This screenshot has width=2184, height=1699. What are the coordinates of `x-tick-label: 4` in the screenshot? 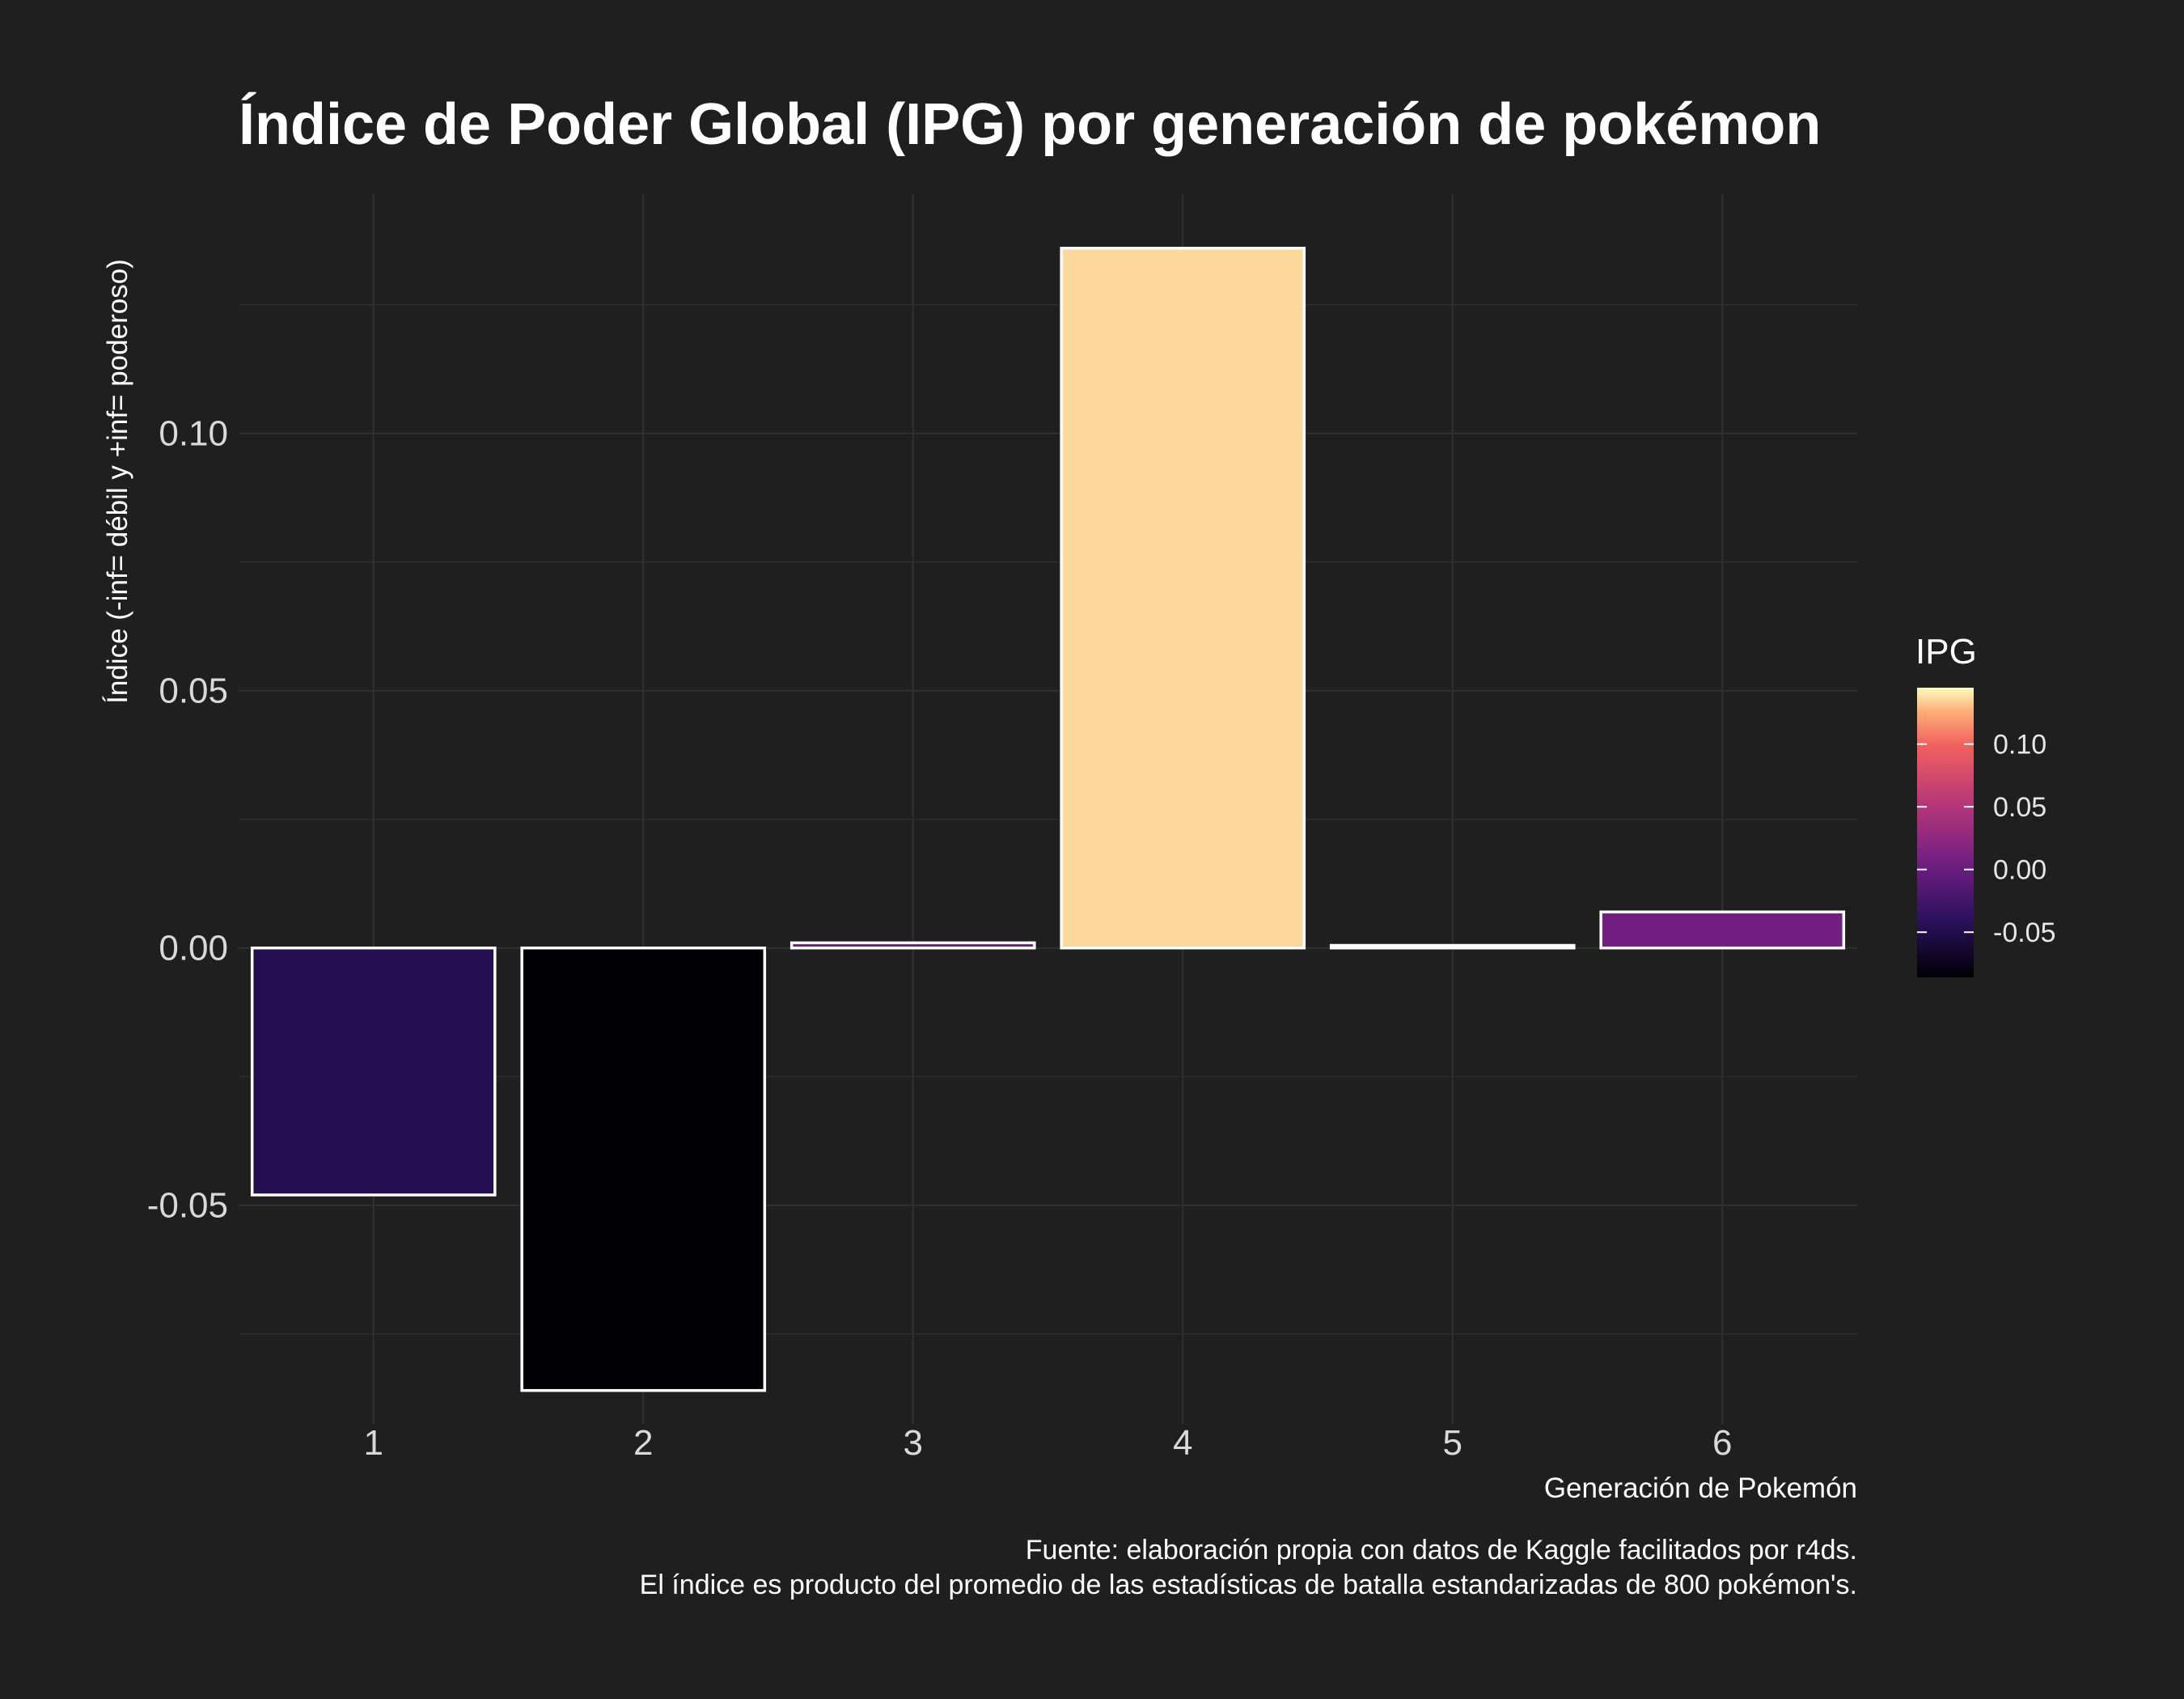 It's located at (1182, 1443).